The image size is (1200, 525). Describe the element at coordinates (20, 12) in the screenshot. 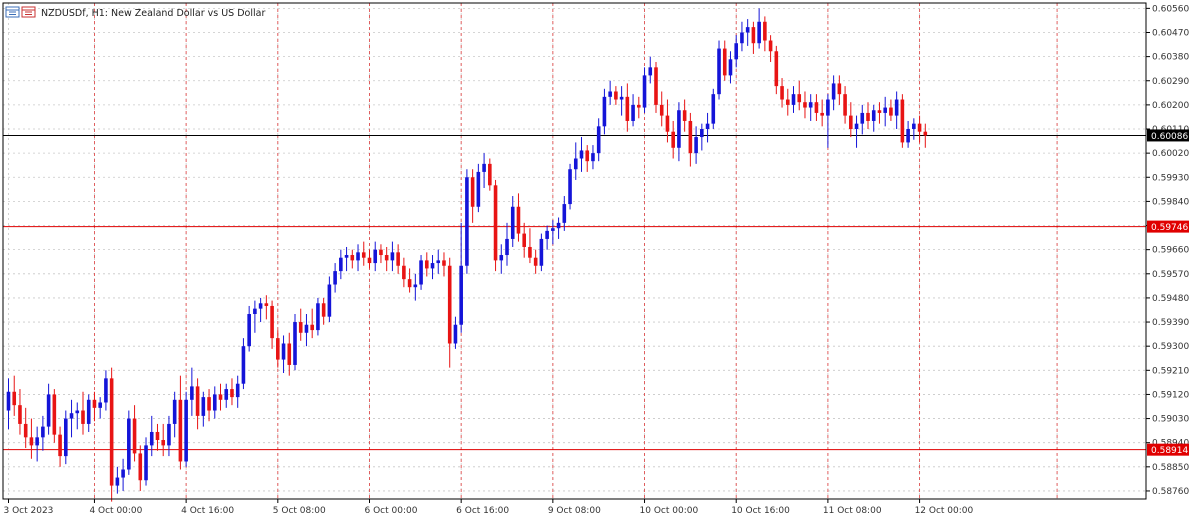

I see `chart-type-icon` at that location.